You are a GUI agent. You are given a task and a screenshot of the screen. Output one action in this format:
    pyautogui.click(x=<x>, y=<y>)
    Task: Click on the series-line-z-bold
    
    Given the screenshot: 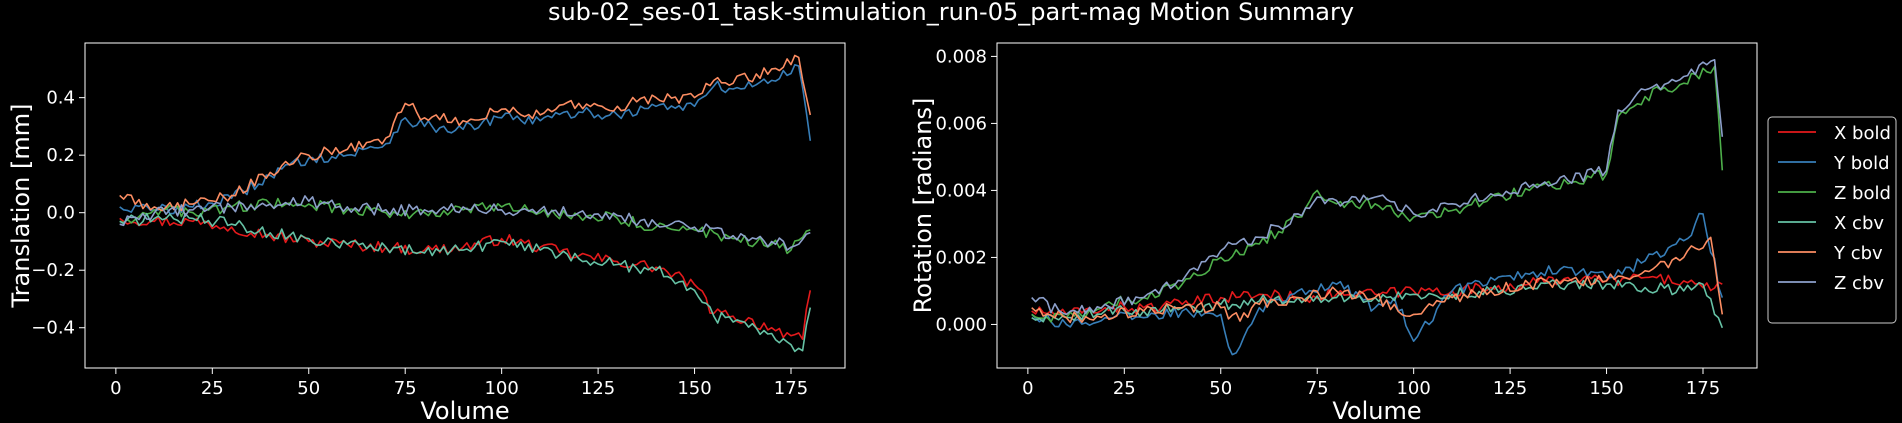 What is the action you would take?
    pyautogui.click(x=465, y=226)
    